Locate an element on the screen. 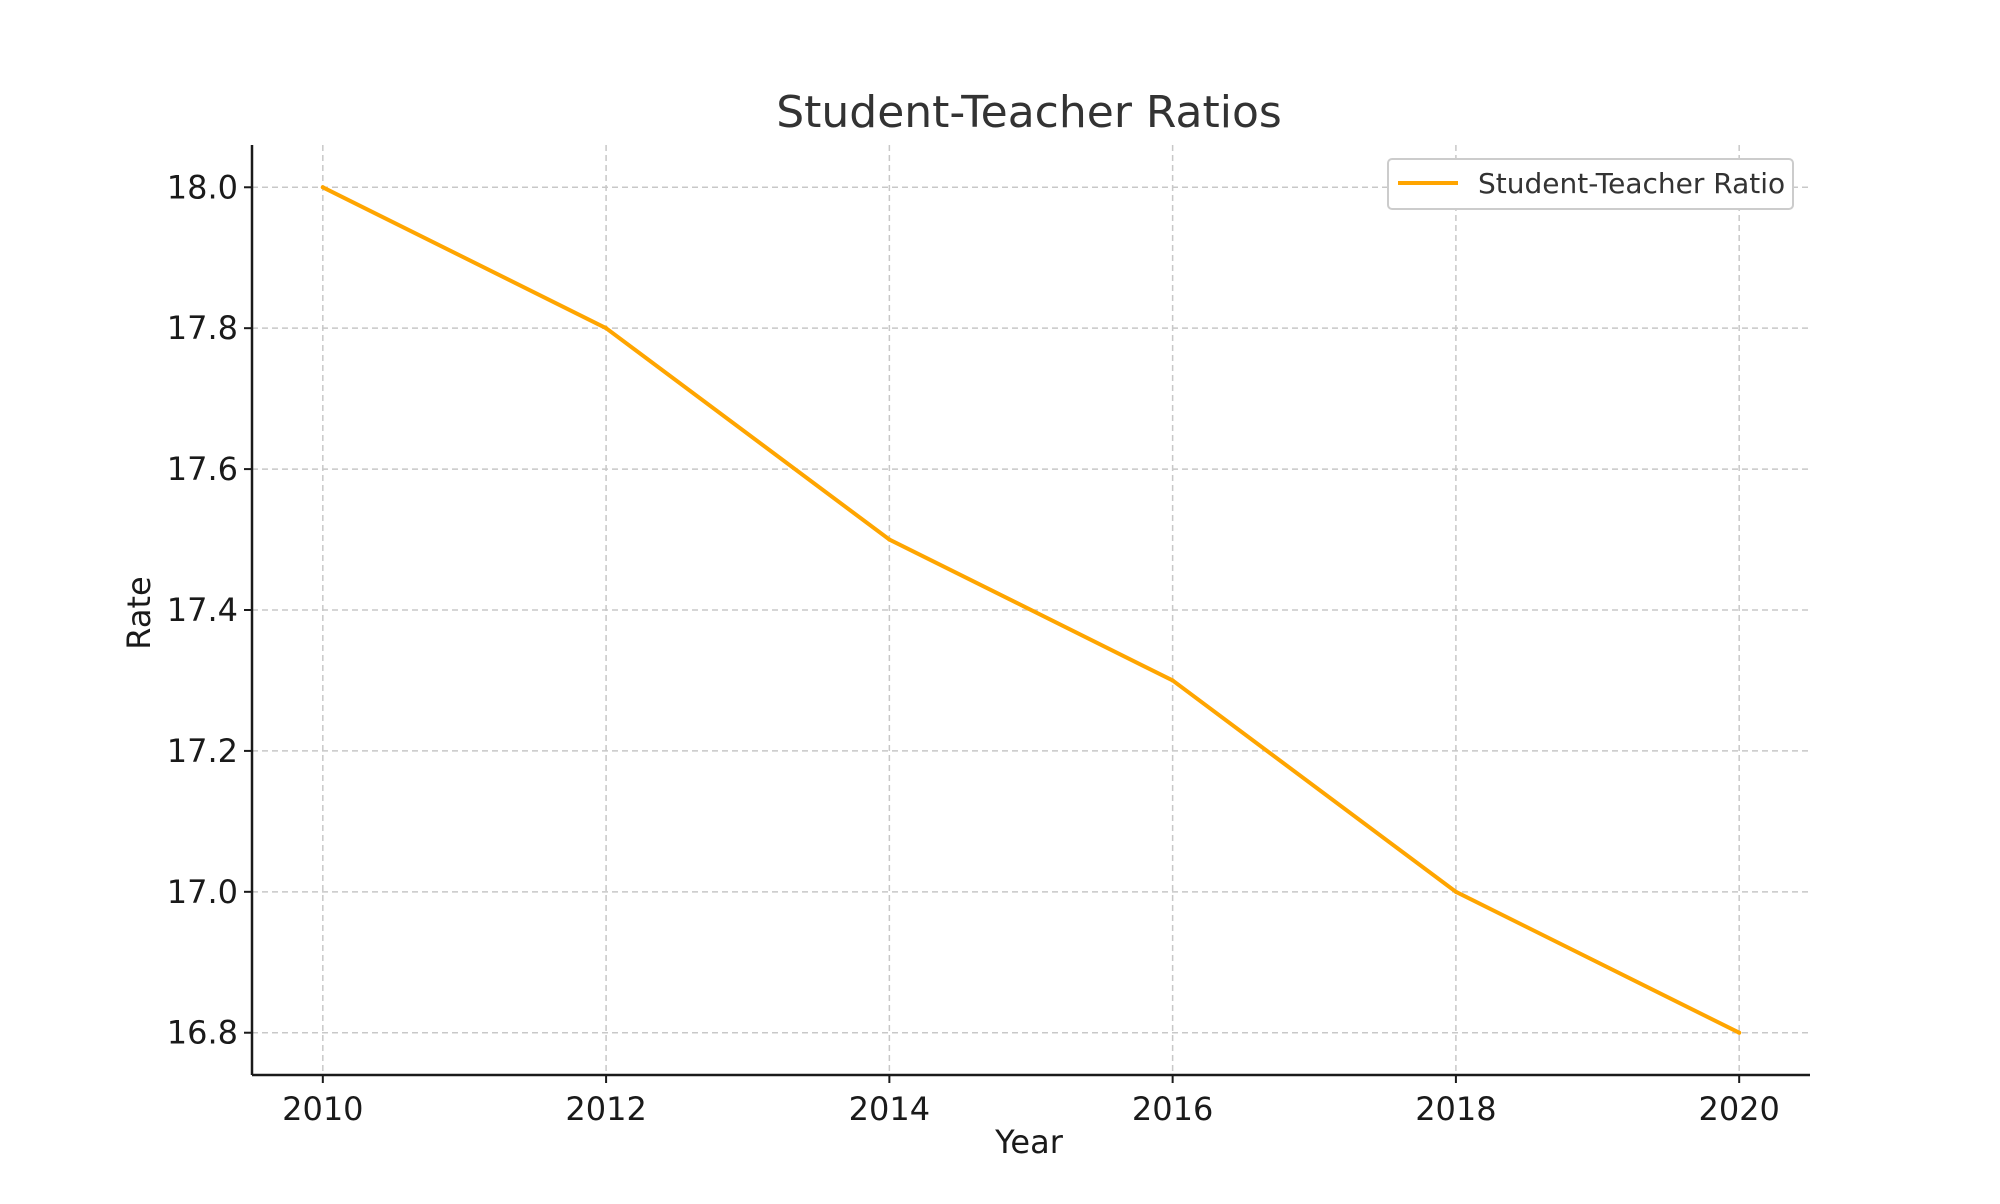 This screenshot has height=1204, width=2000. chart-title: Student-Teacher Ratios is located at coordinates (1029, 112).